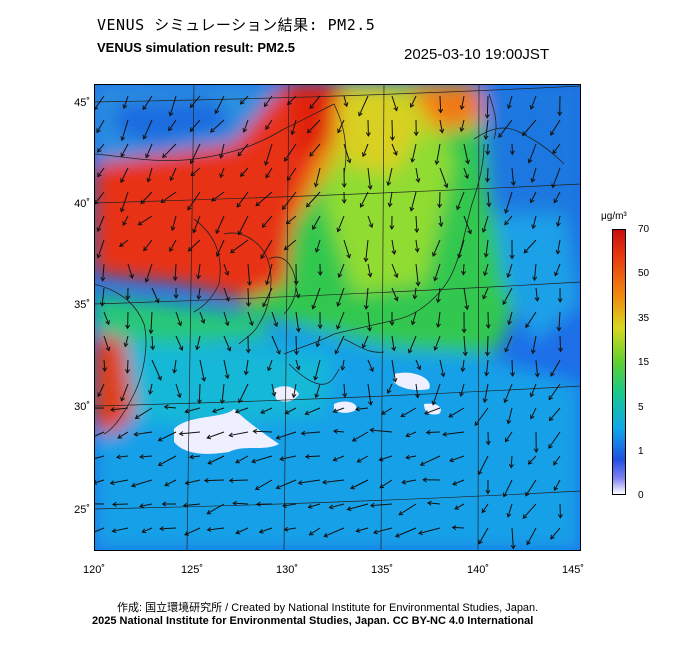  Describe the element at coordinates (477, 54) in the screenshot. I see `timestamp: 2025-03-10 19:00JST` at that location.